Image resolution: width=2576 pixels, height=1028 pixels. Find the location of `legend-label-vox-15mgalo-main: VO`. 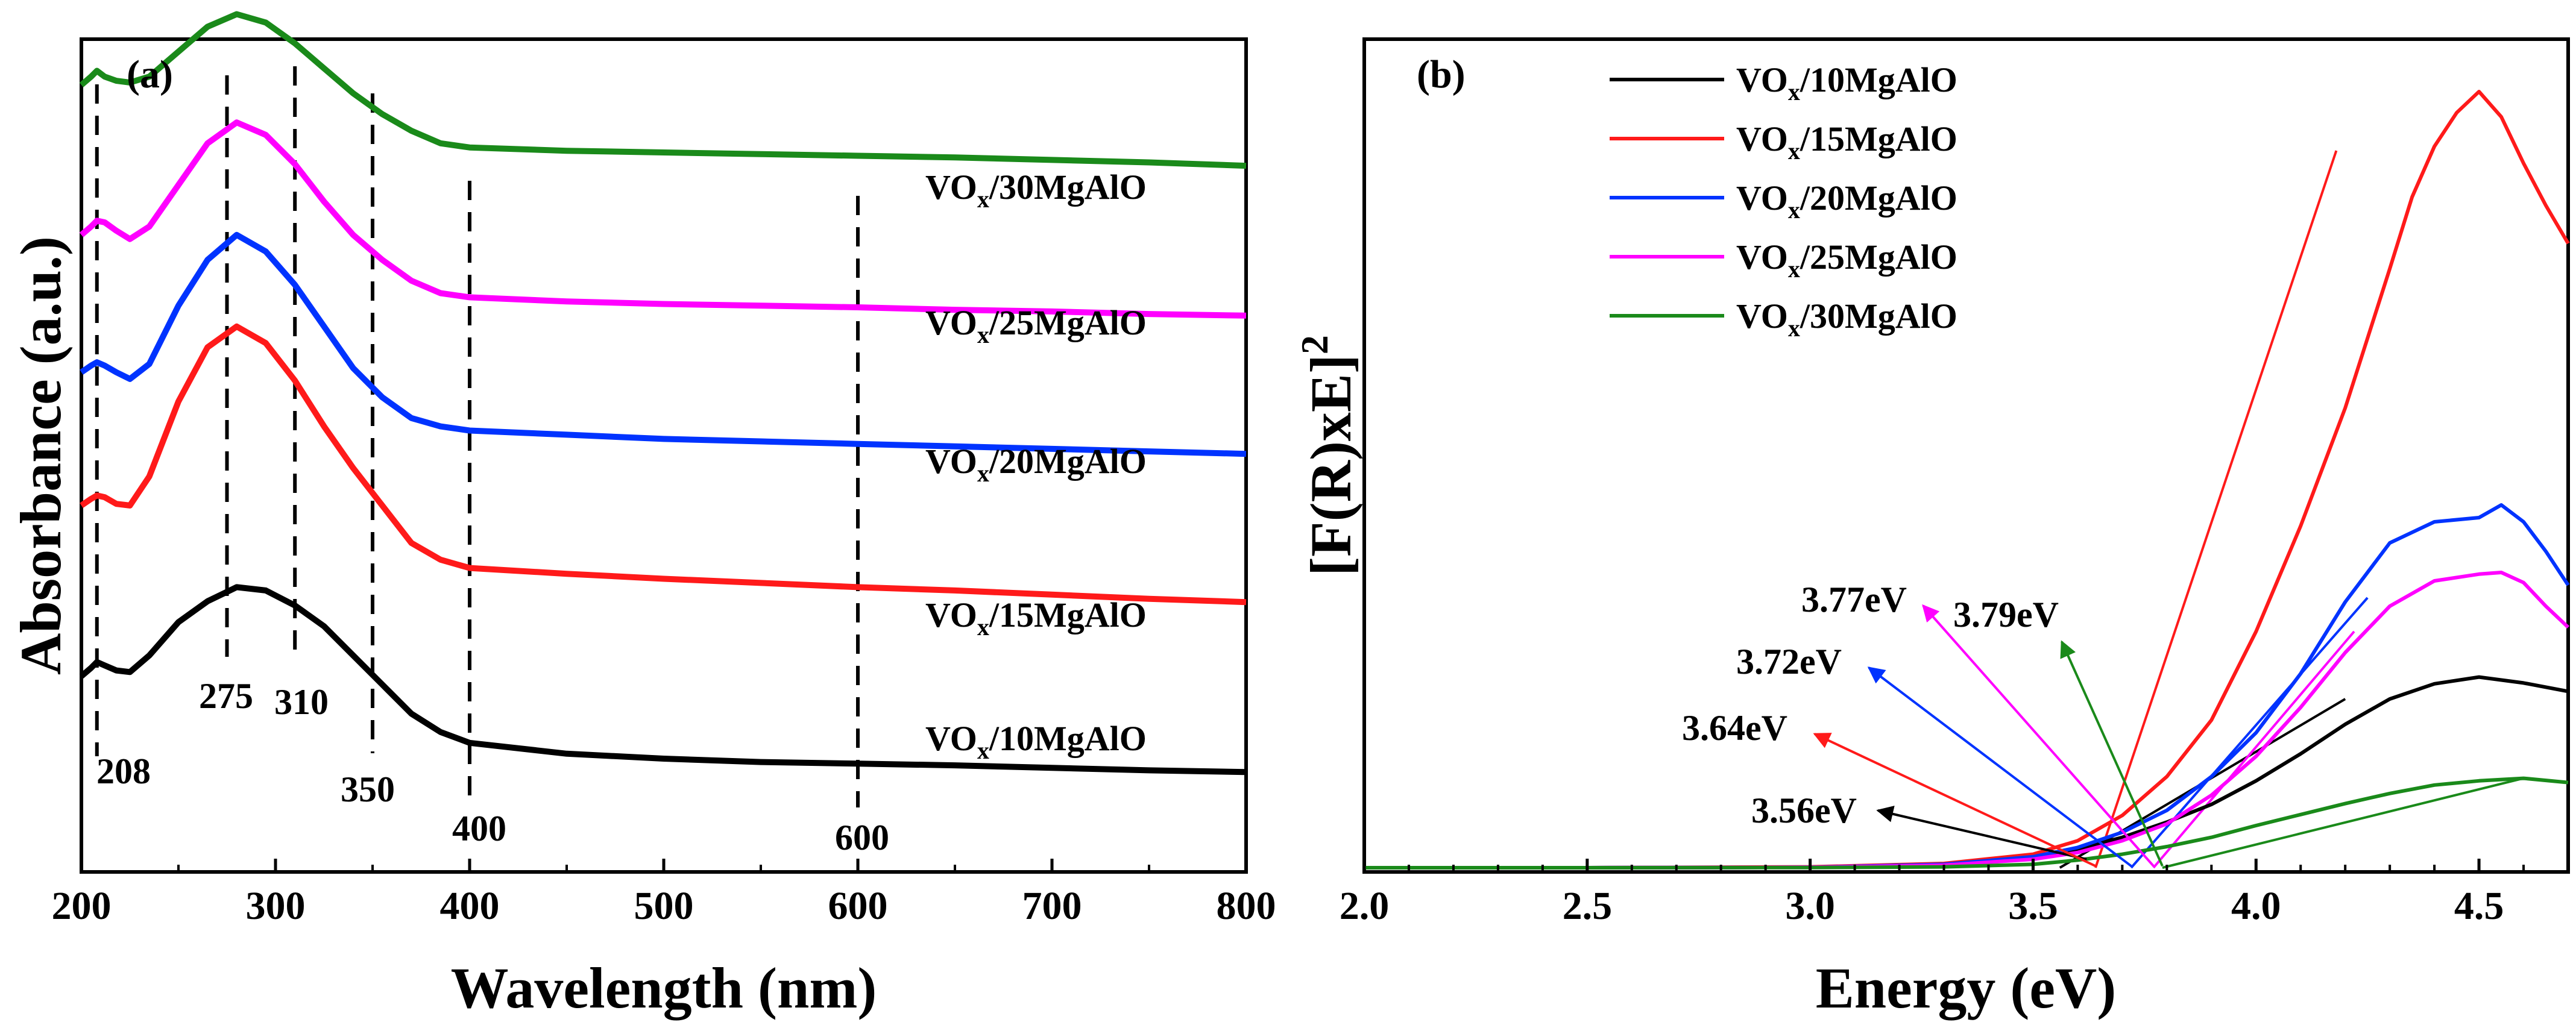

legend-label-vox-15mgalo-main: VO is located at coordinates (1762, 138).